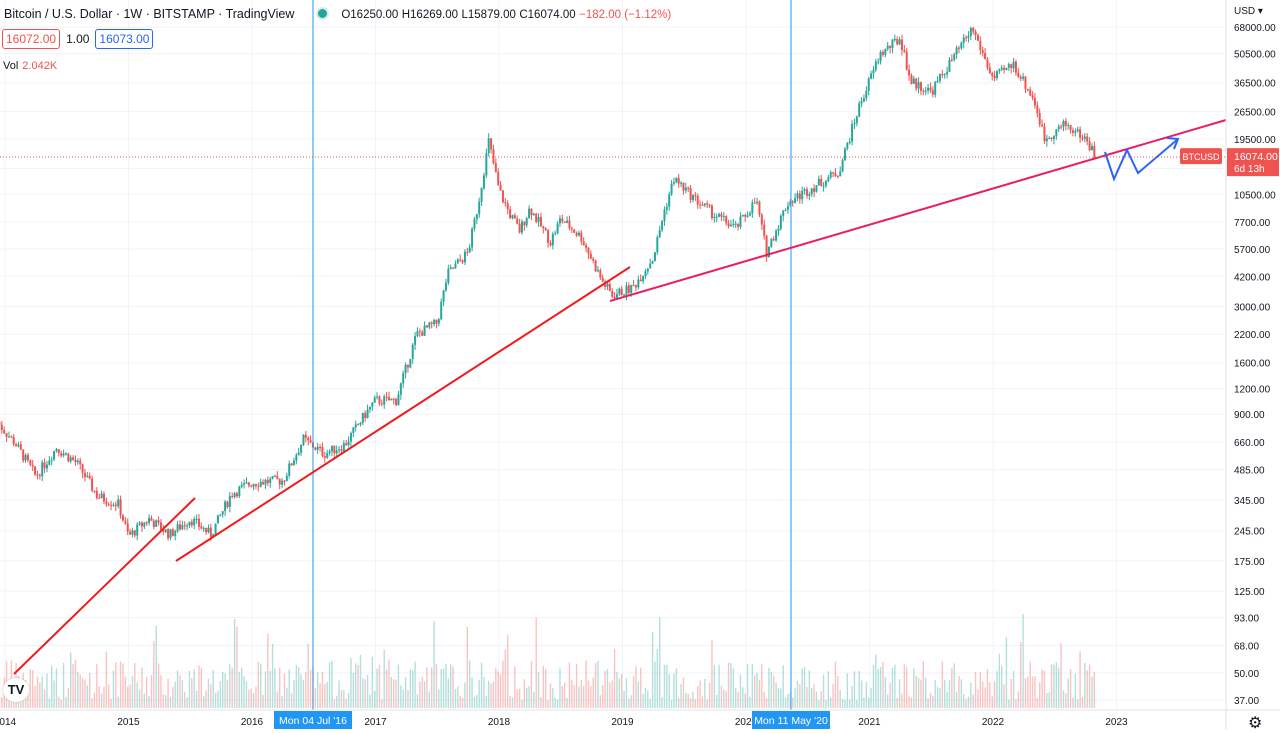 The image size is (1280, 733). I want to click on trendline-2014, so click(104, 586).